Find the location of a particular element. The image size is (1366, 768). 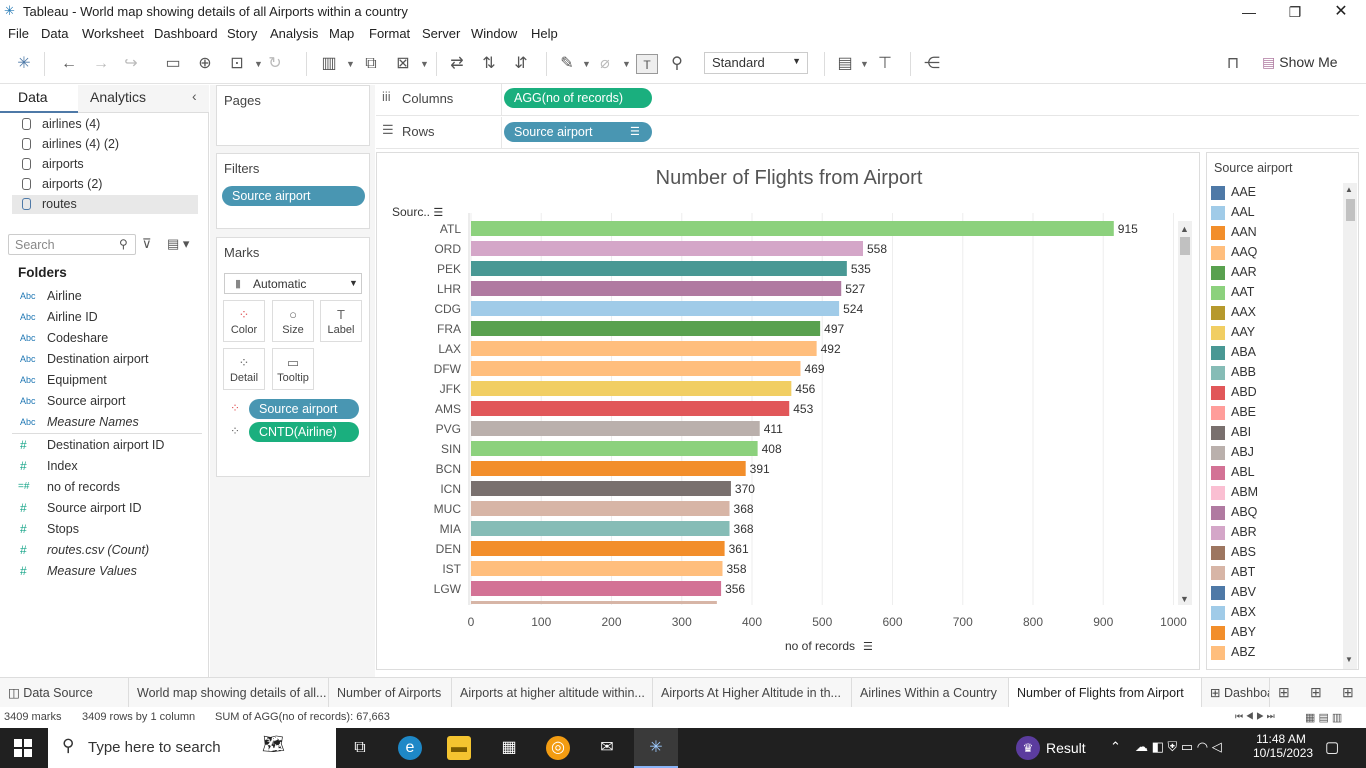

menu-data: Data is located at coordinates (55, 33).